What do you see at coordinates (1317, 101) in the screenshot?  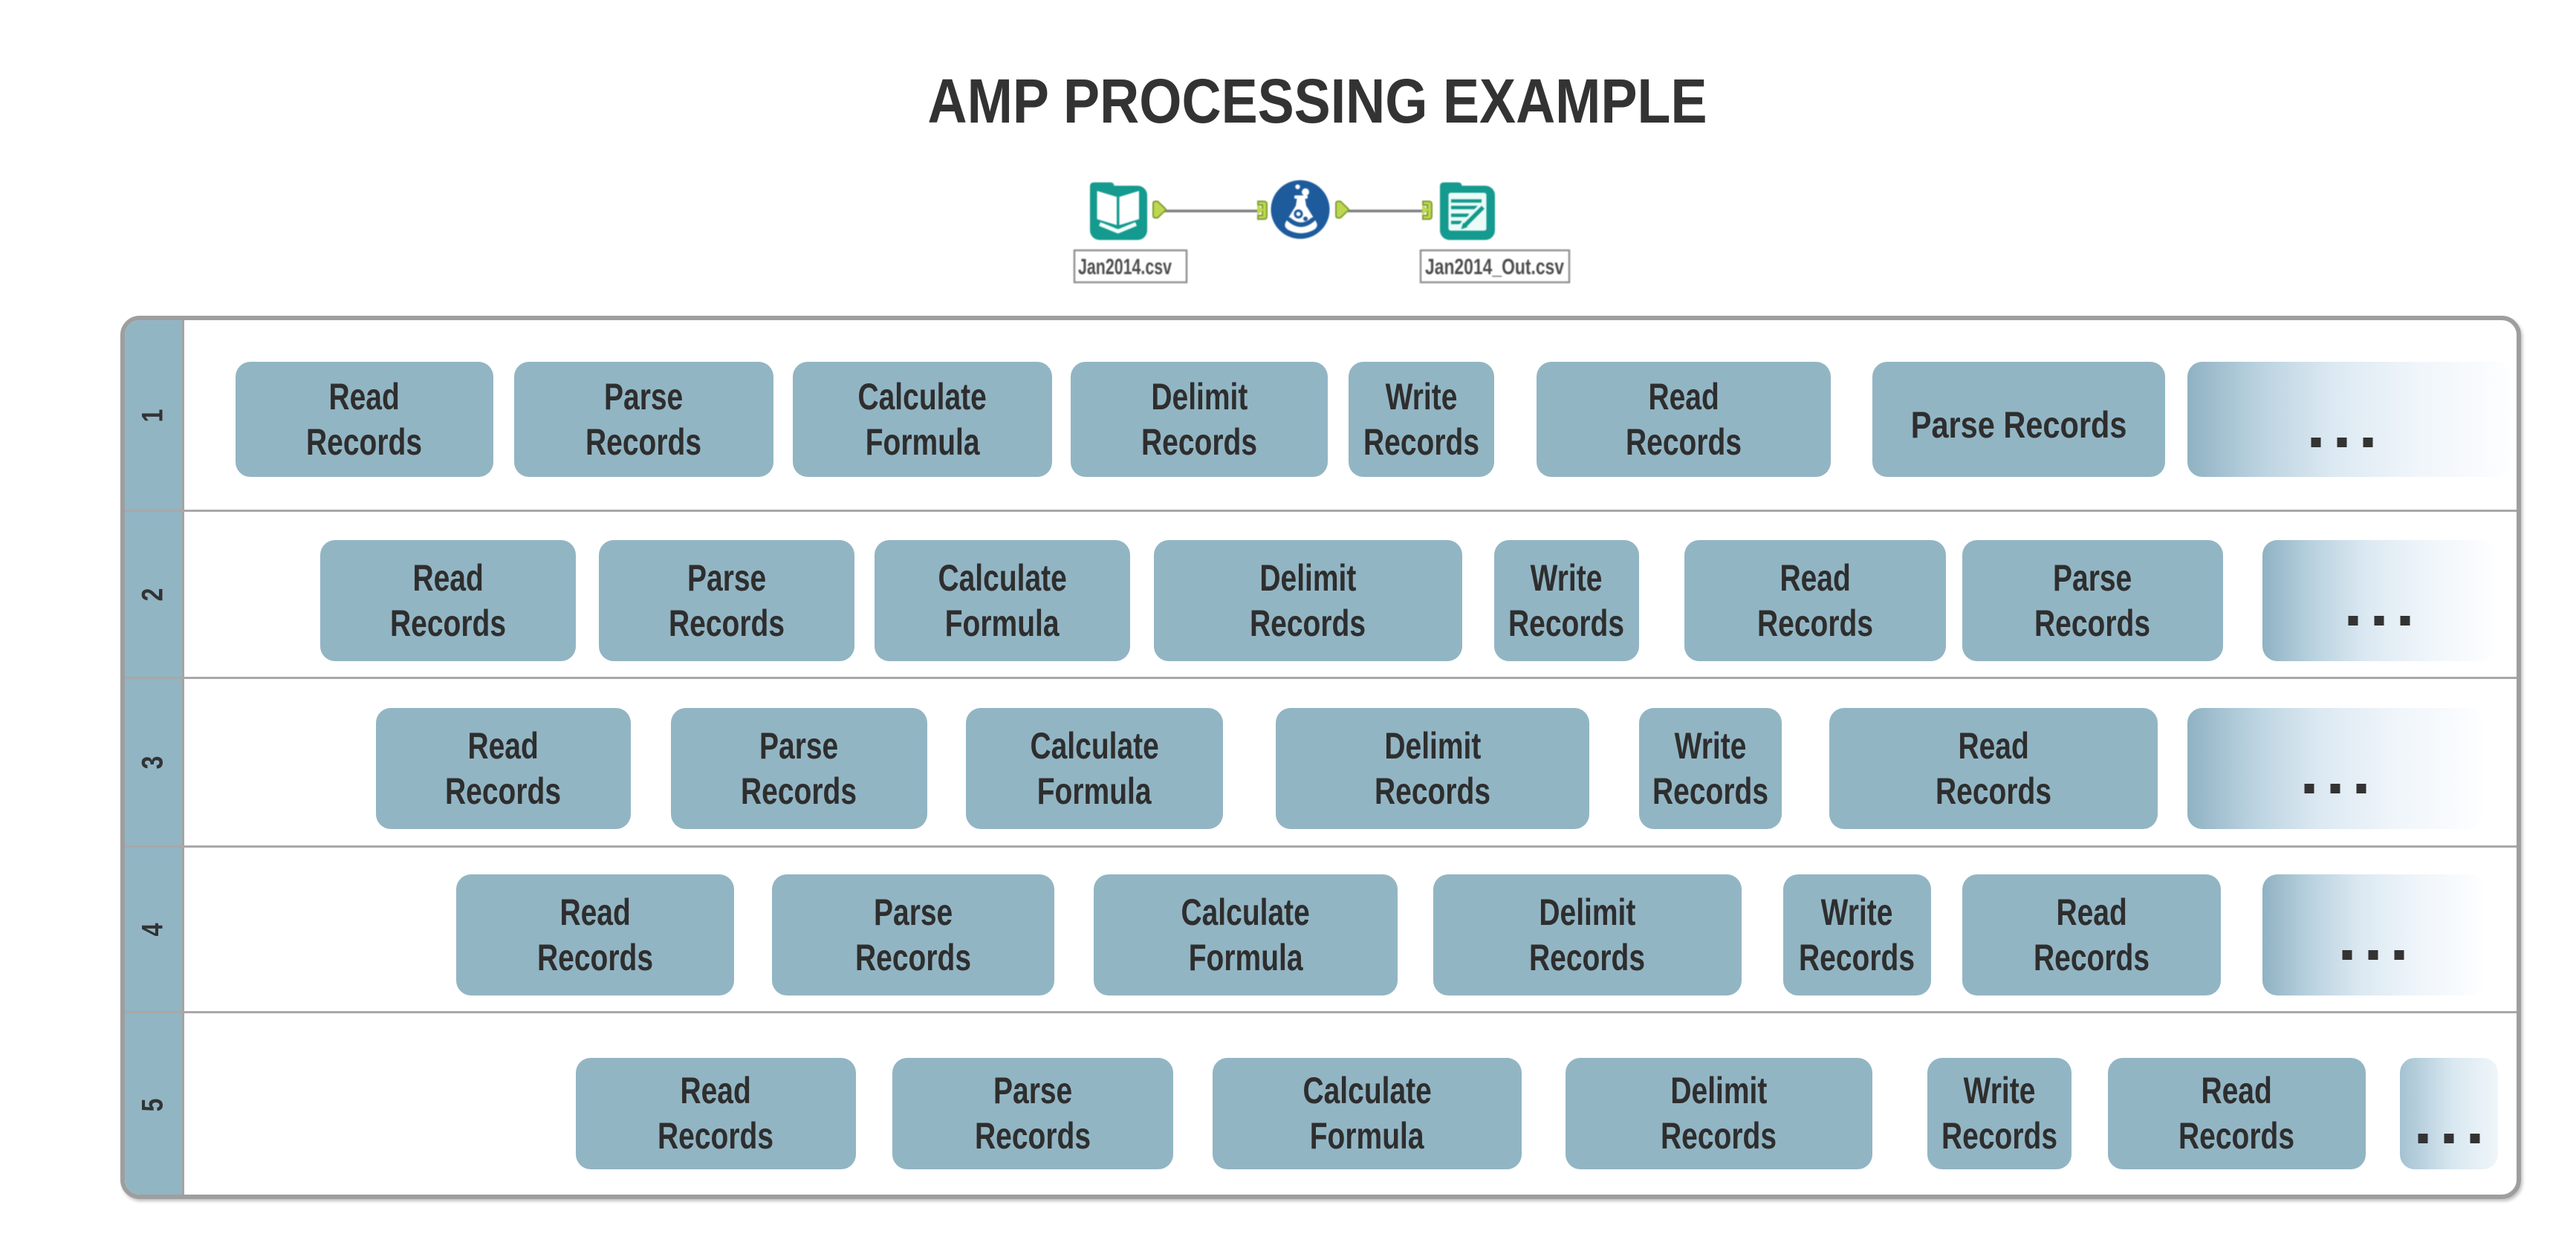 I see `svg-text: AMP PROCESSING EXAMPLE` at bounding box center [1317, 101].